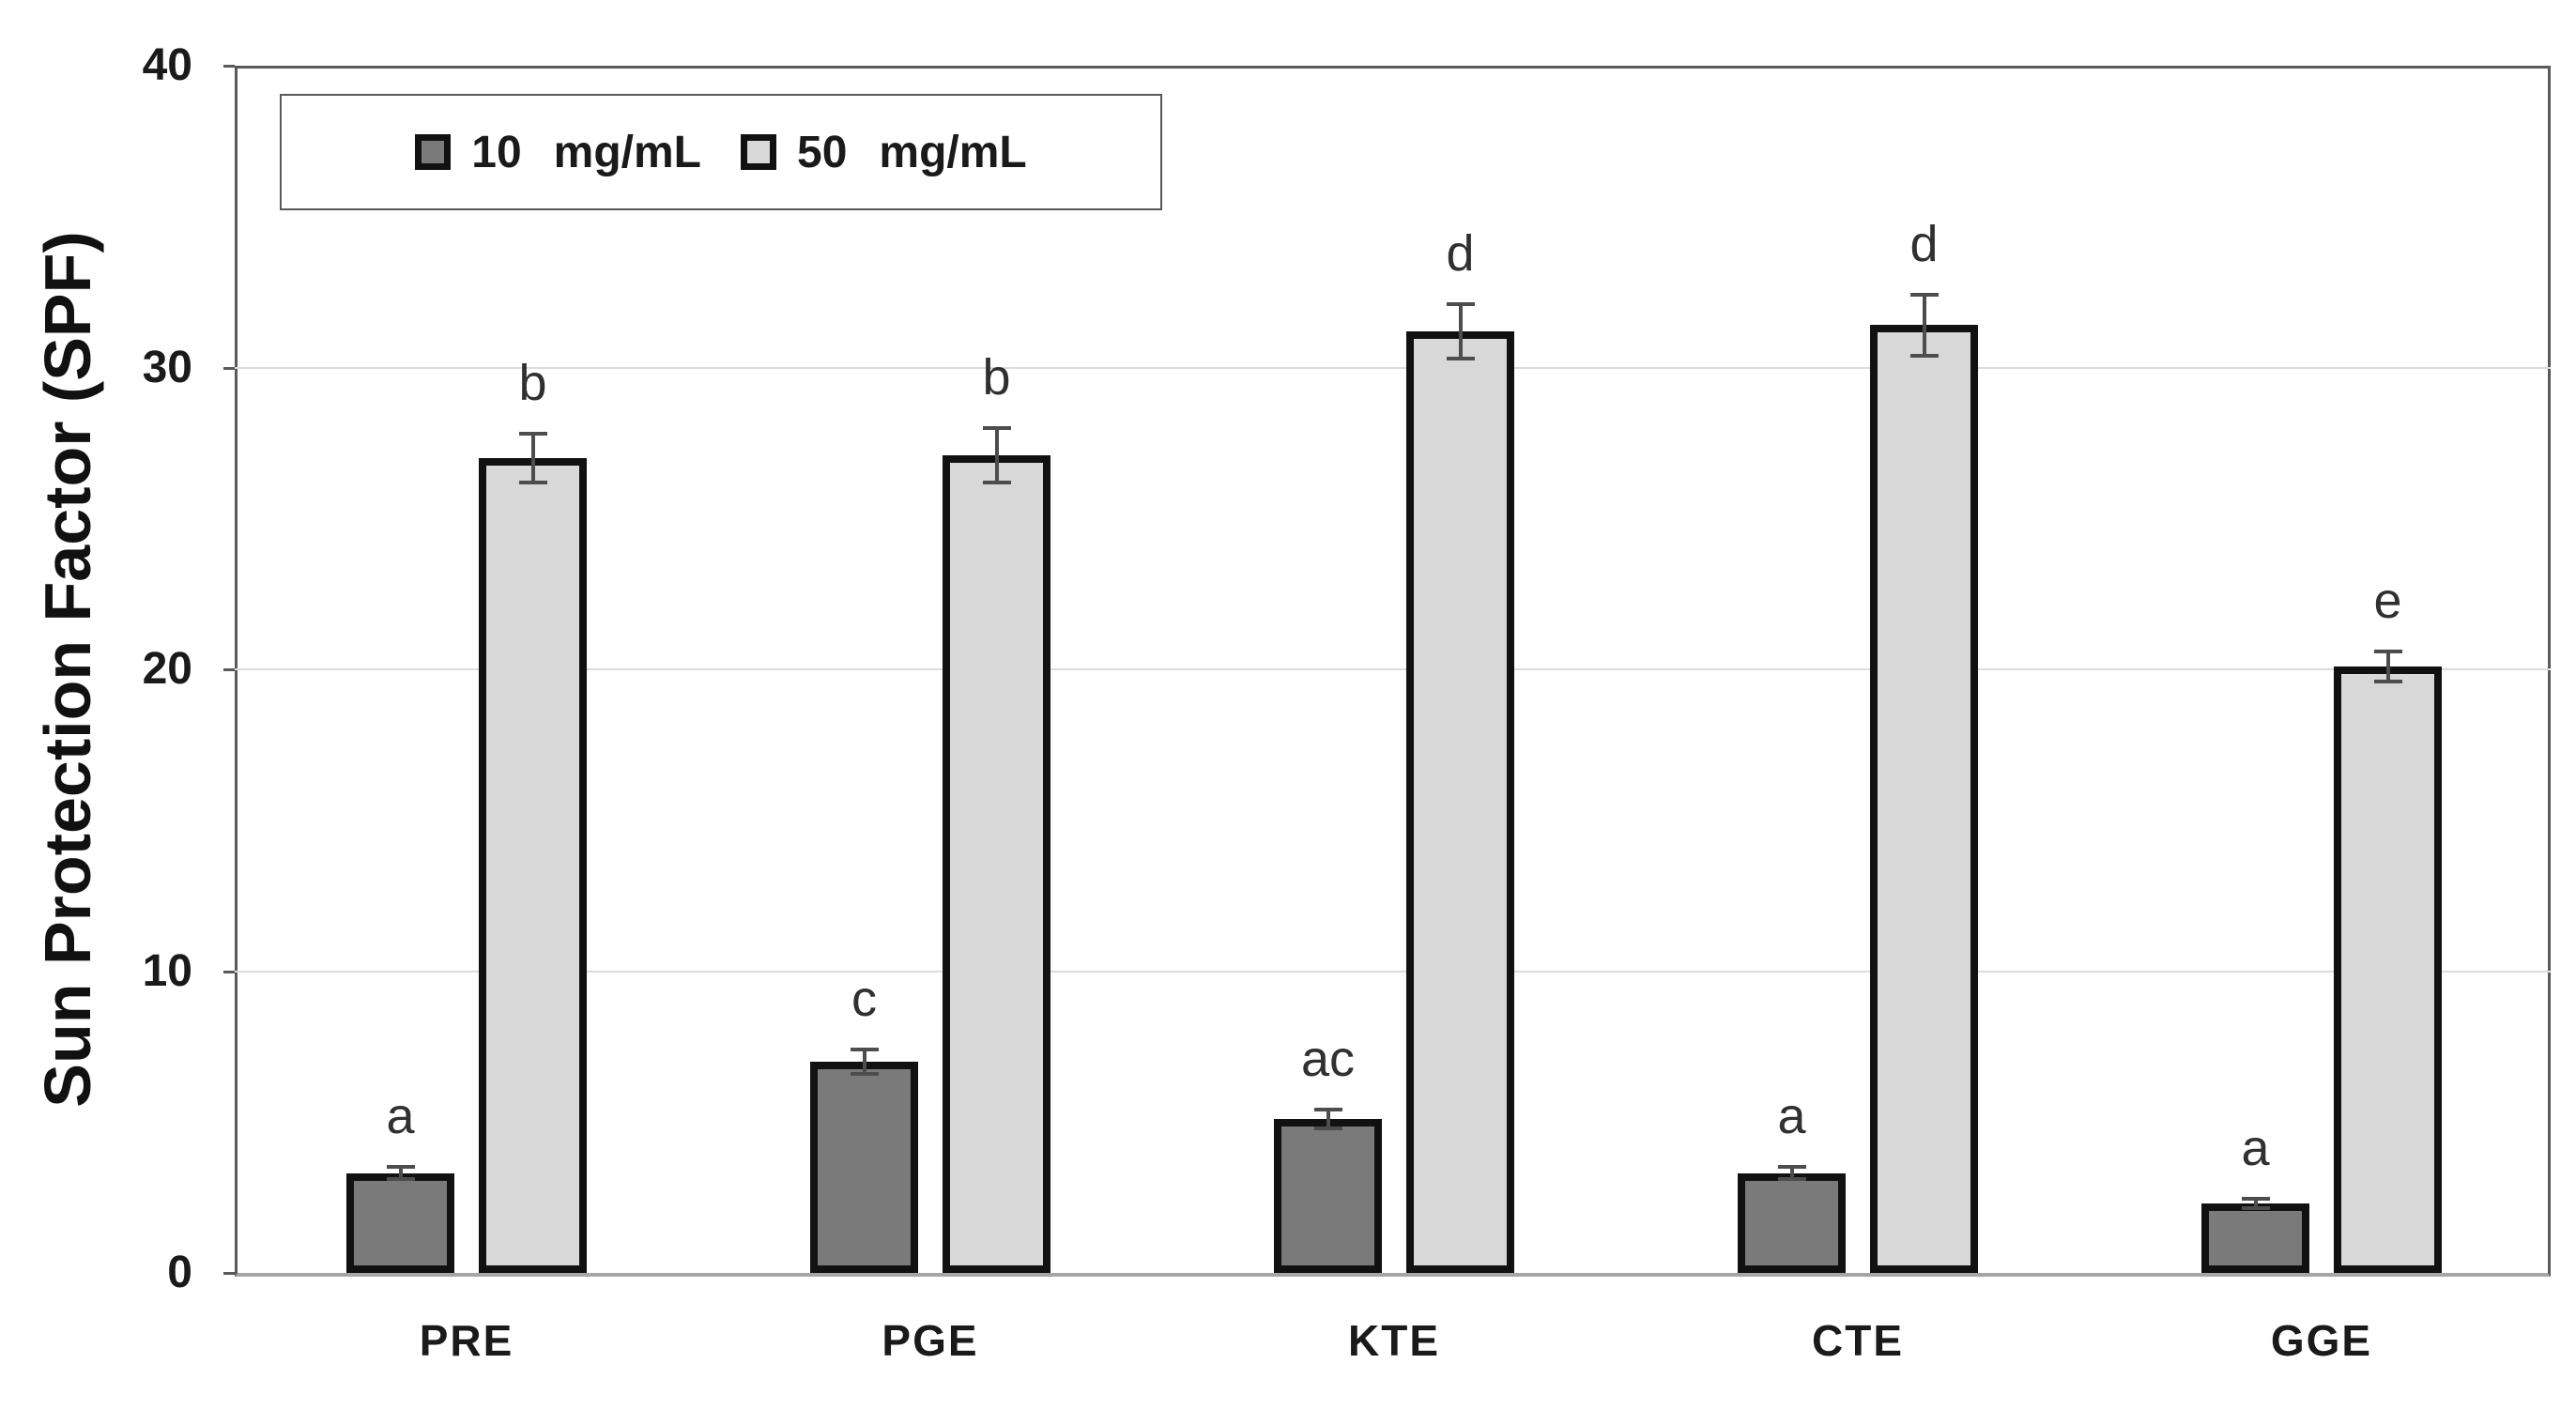 This screenshot has height=1425, width=2576. Describe the element at coordinates (864, 1167) in the screenshot. I see `bar-10mg/mL-PGE` at that location.